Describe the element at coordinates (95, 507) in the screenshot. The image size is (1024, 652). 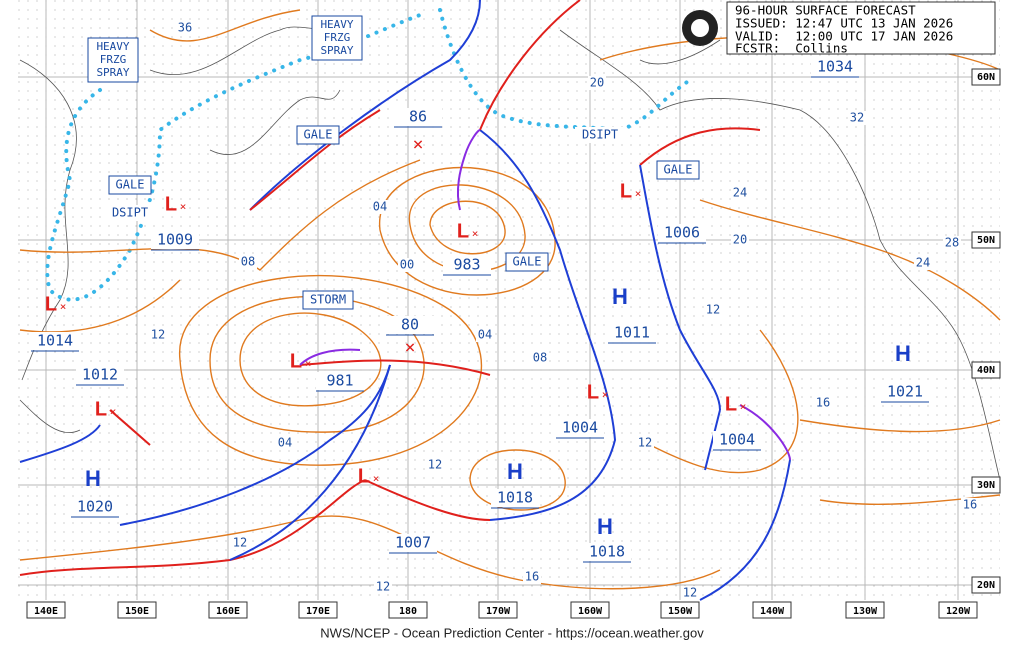
I see `pressure-label: 1020` at that location.